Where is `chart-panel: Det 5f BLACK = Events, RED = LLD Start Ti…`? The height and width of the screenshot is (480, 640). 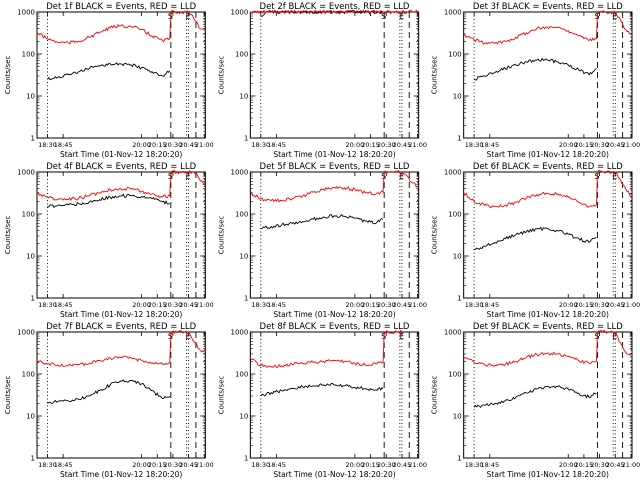
chart-panel: Det 5f BLACK = Events, RED = LLD Start Ti… is located at coordinates (322, 240).